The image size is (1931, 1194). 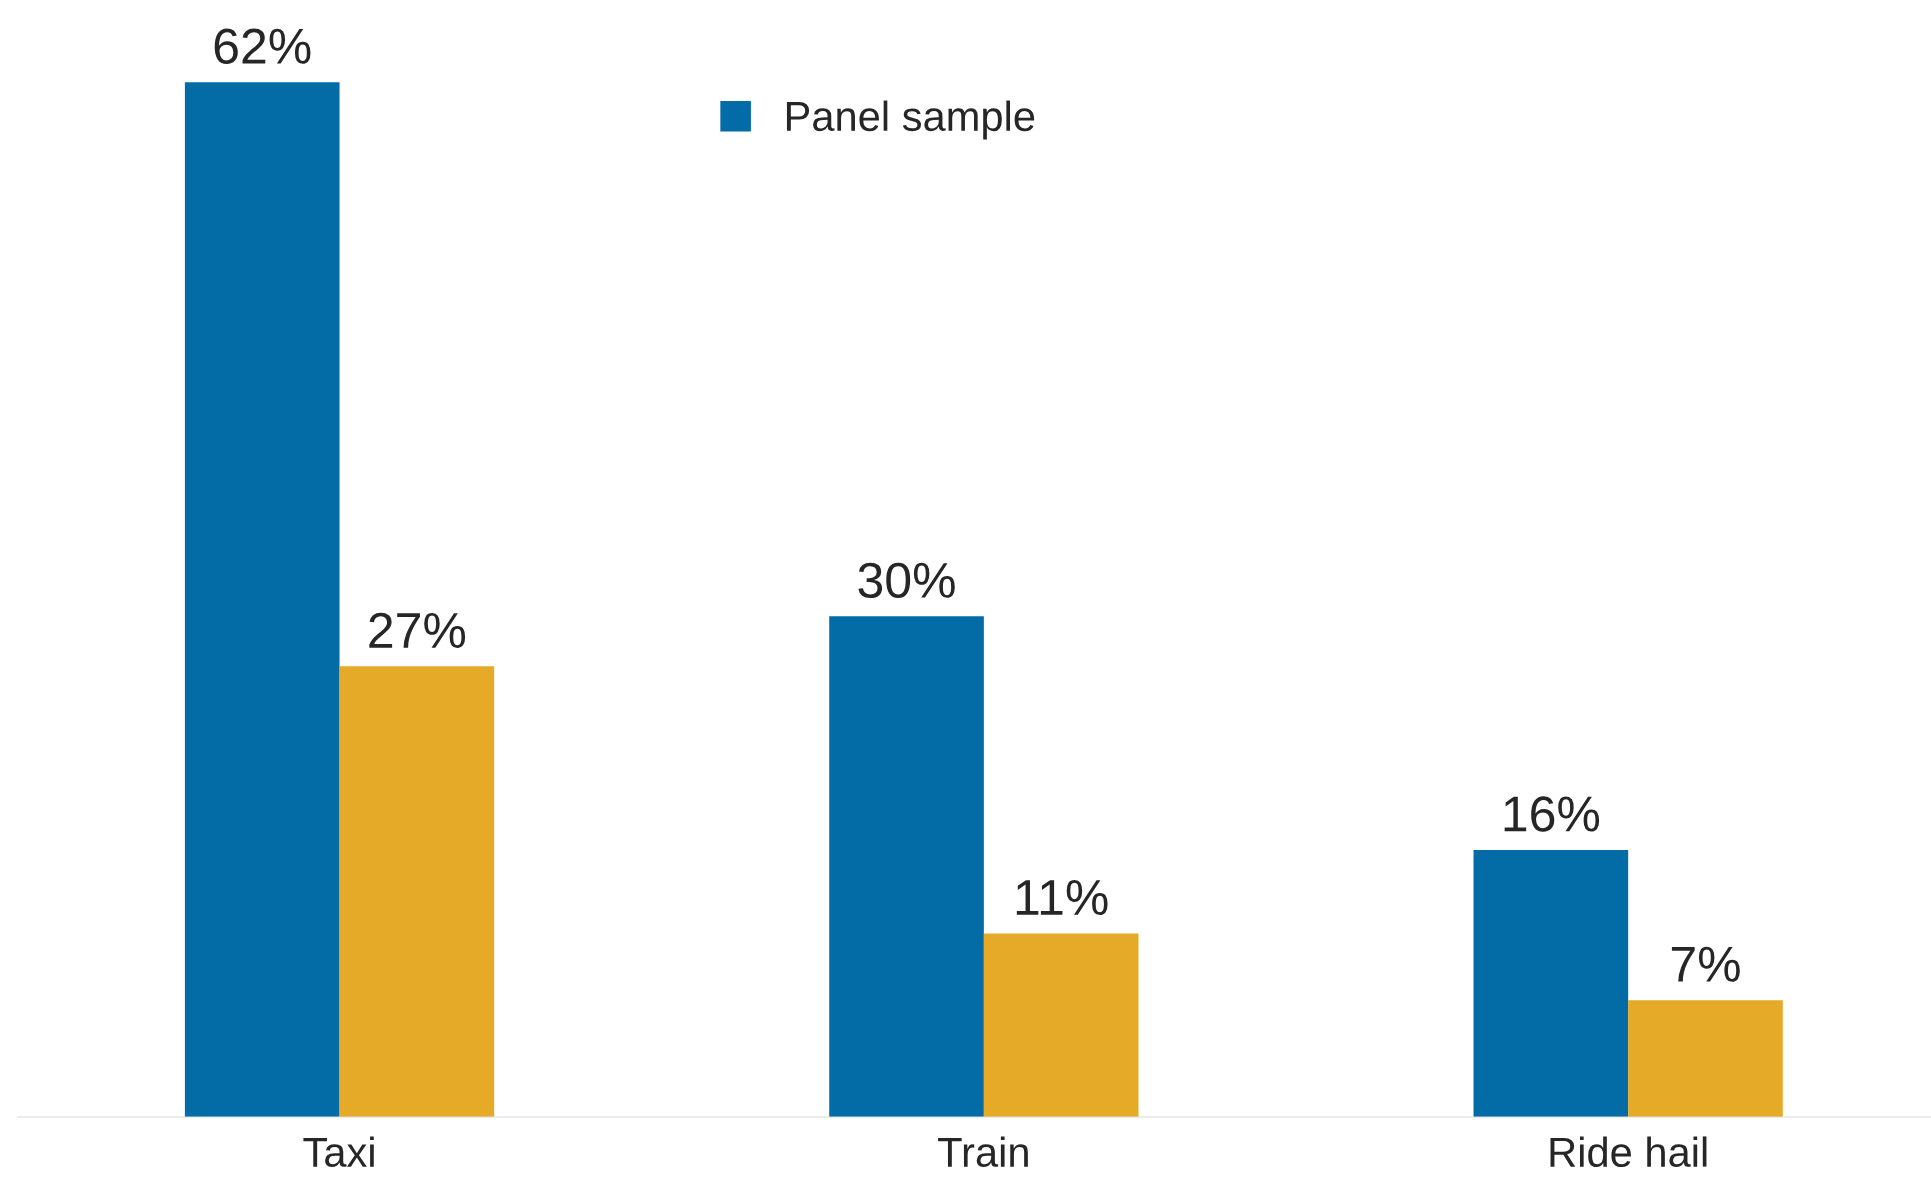 I want to click on x-tick-label: Taxi, so click(x=338, y=1152).